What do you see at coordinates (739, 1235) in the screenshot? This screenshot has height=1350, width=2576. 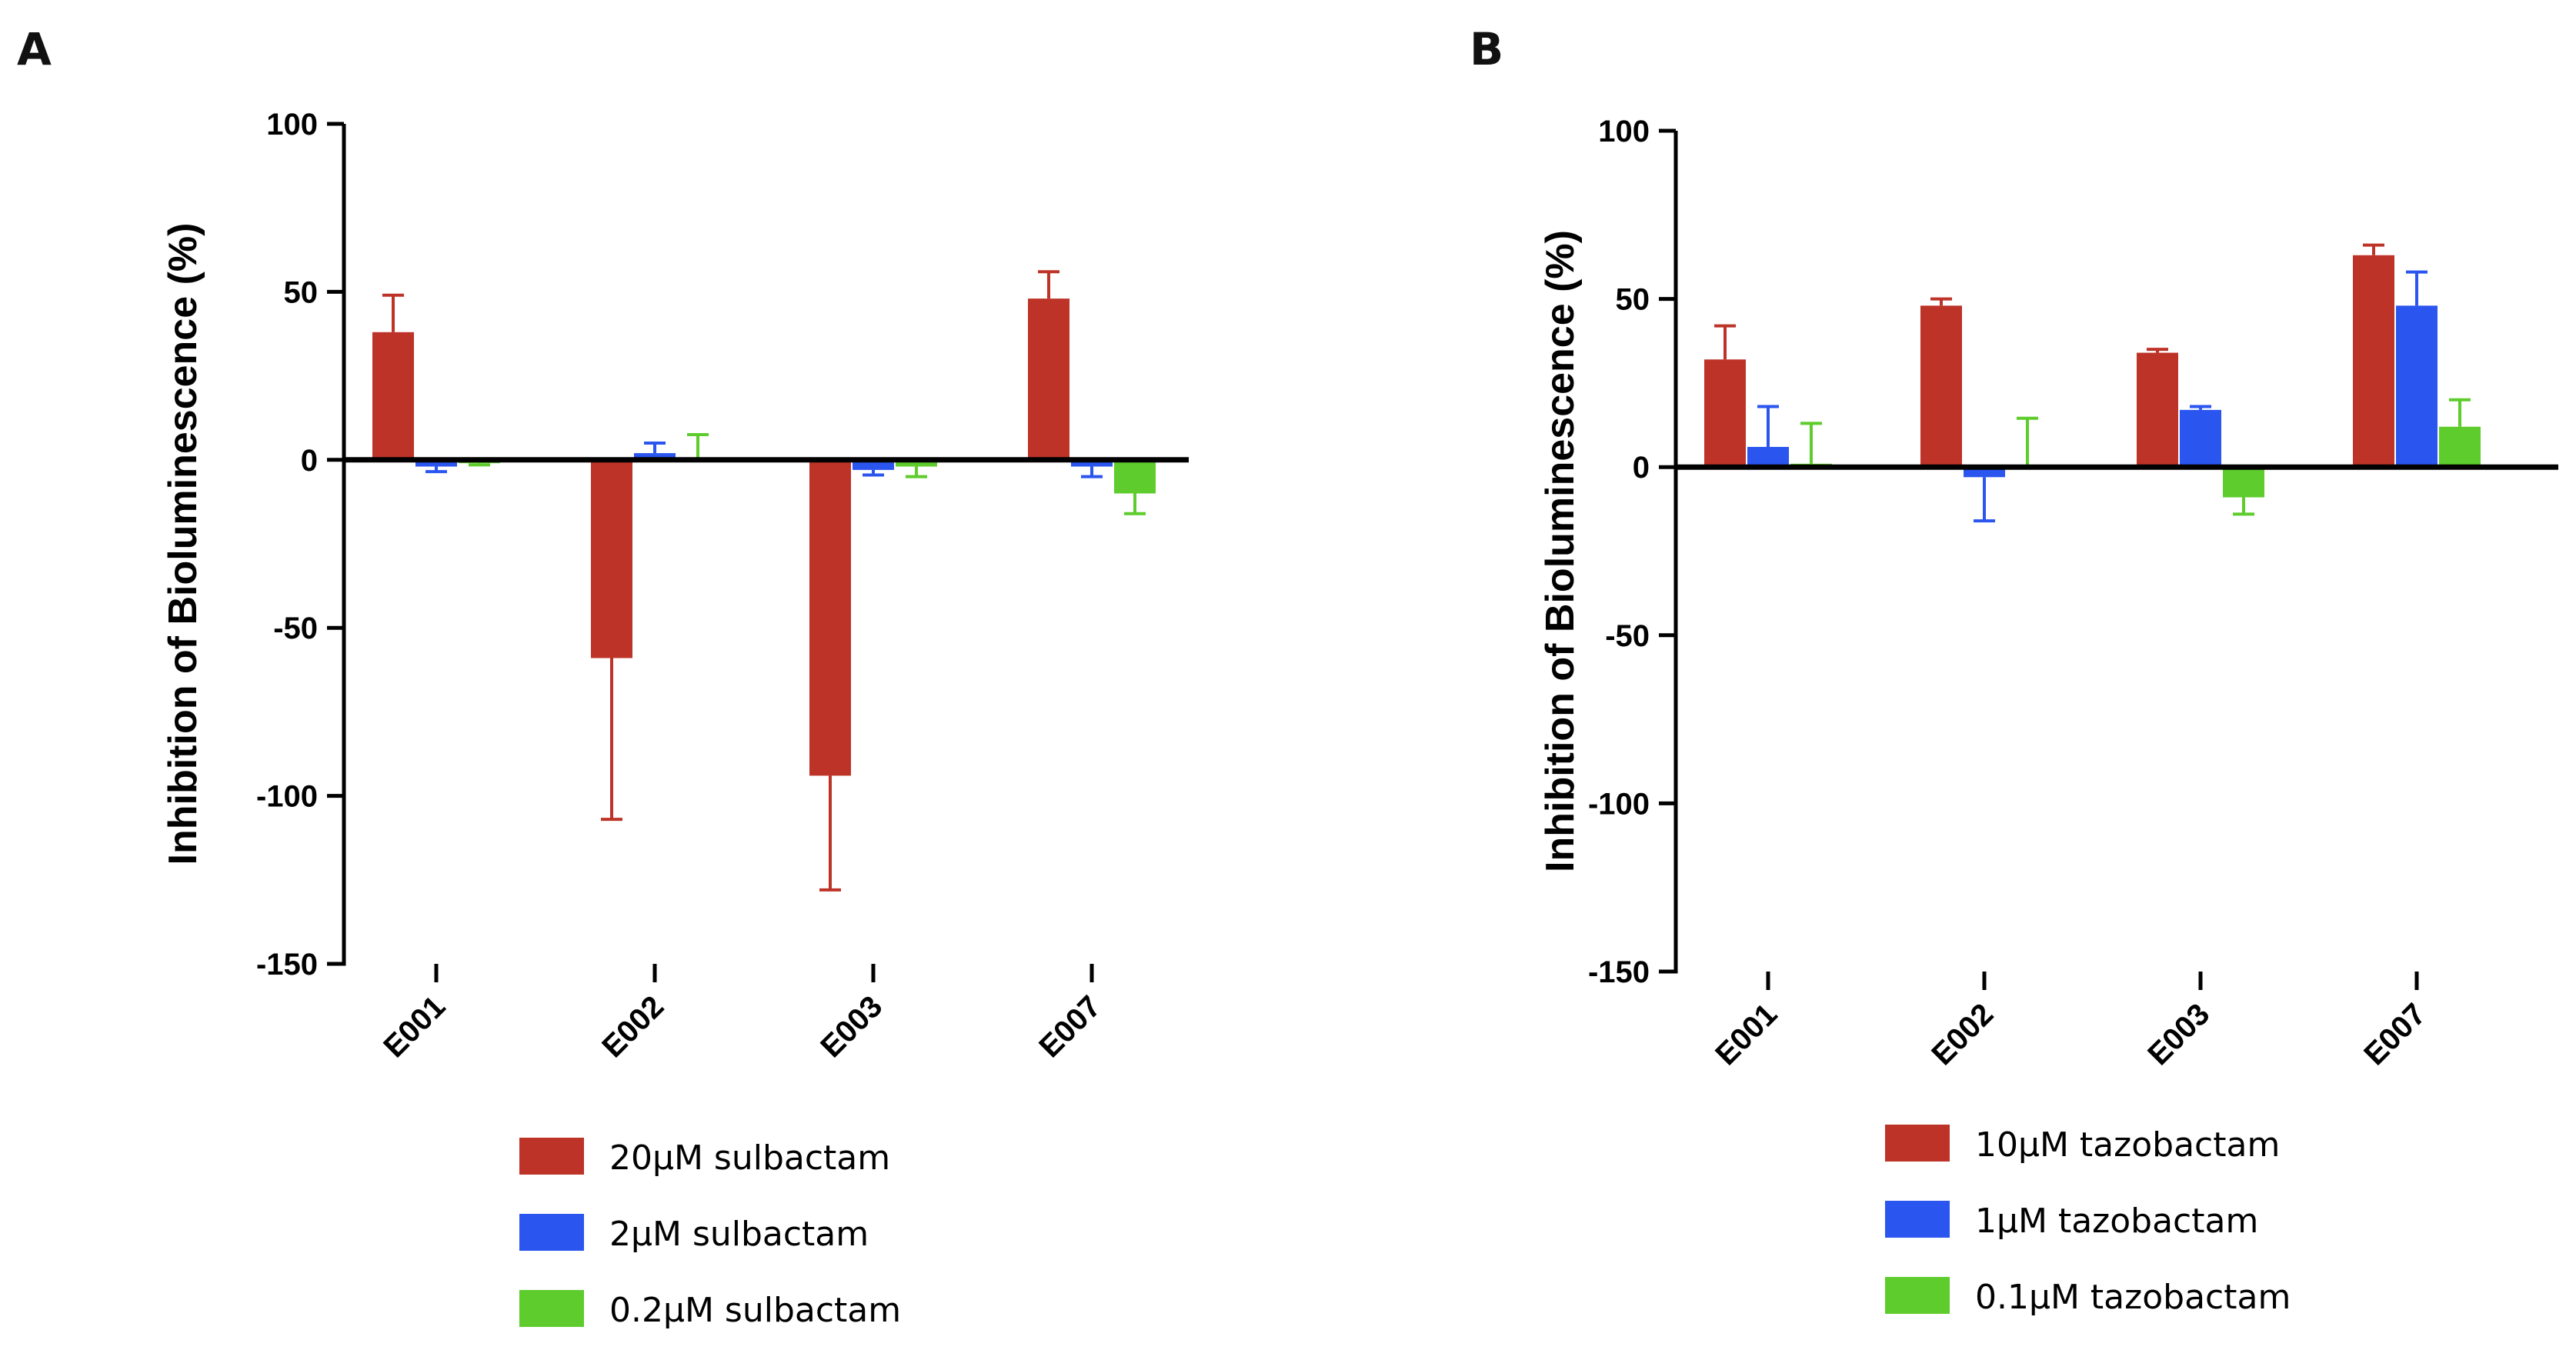 I see `legend-label: 2µM sulbactam` at bounding box center [739, 1235].